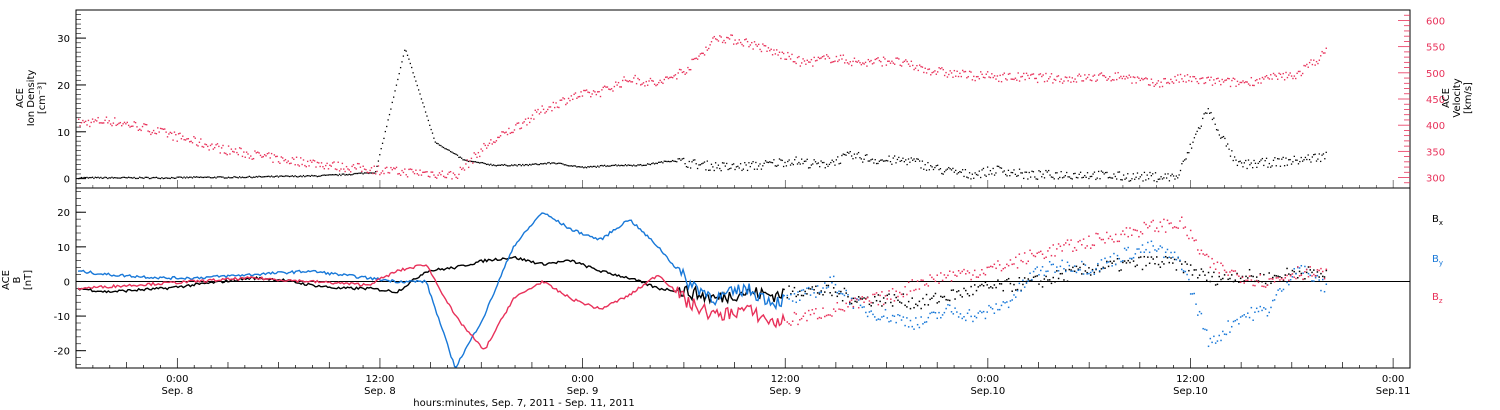  Describe the element at coordinates (177, 379) in the screenshot. I see `x-tick-time: 0:00` at that location.